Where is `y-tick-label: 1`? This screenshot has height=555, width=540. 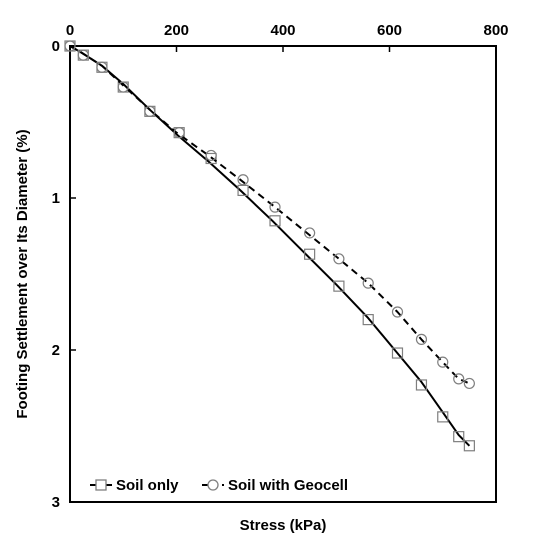 y-tick-label: 1 is located at coordinates (56, 198).